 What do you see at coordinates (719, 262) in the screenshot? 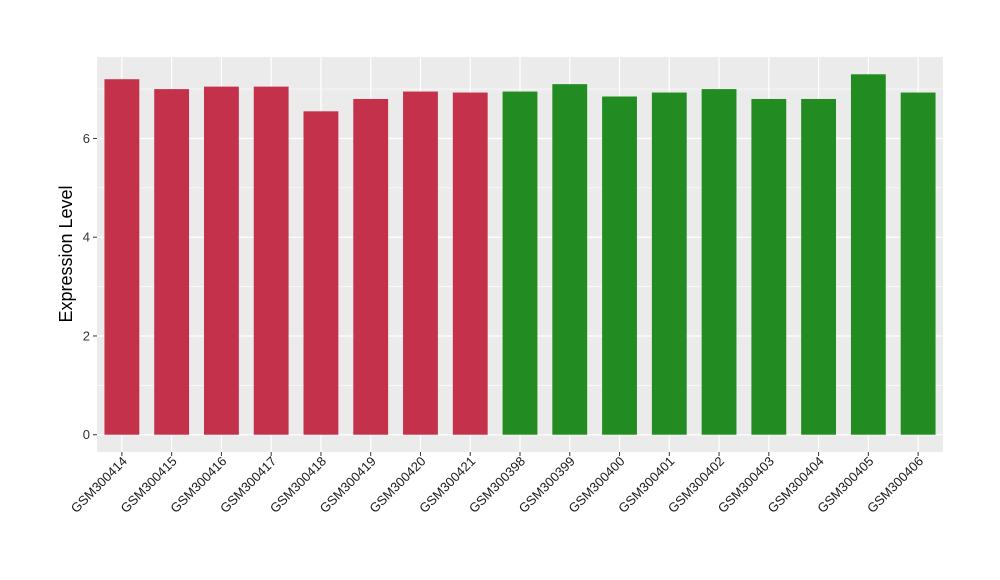
I see `bar-GSM300402` at bounding box center [719, 262].